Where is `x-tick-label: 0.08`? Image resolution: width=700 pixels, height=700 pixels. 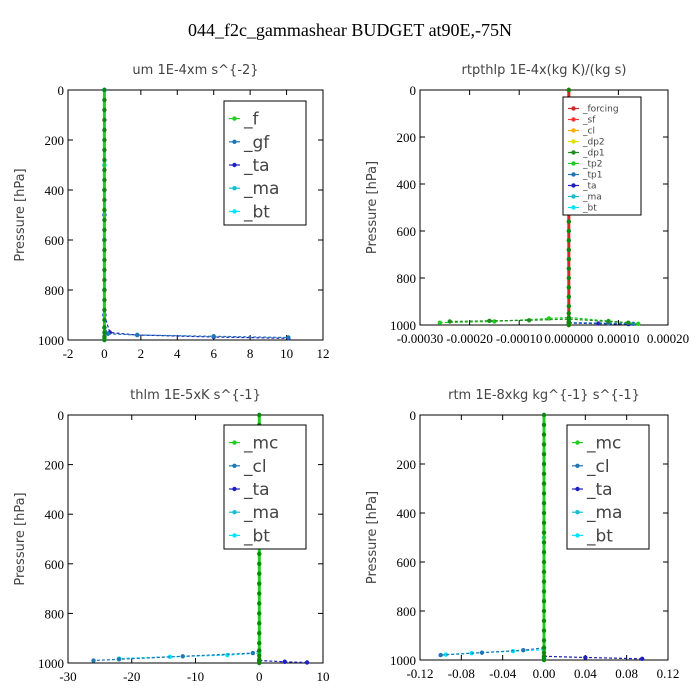 x-tick-label: 0.08 is located at coordinates (626, 673).